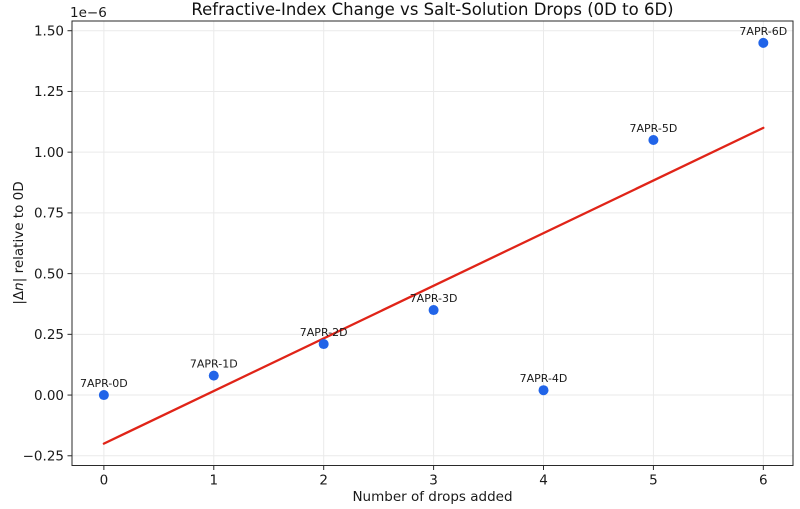 Image resolution: width=800 pixels, height=509 pixels. What do you see at coordinates (19, 232) in the screenshot?
I see `y-axis-label-suffix: | relative to 0D` at bounding box center [19, 232].